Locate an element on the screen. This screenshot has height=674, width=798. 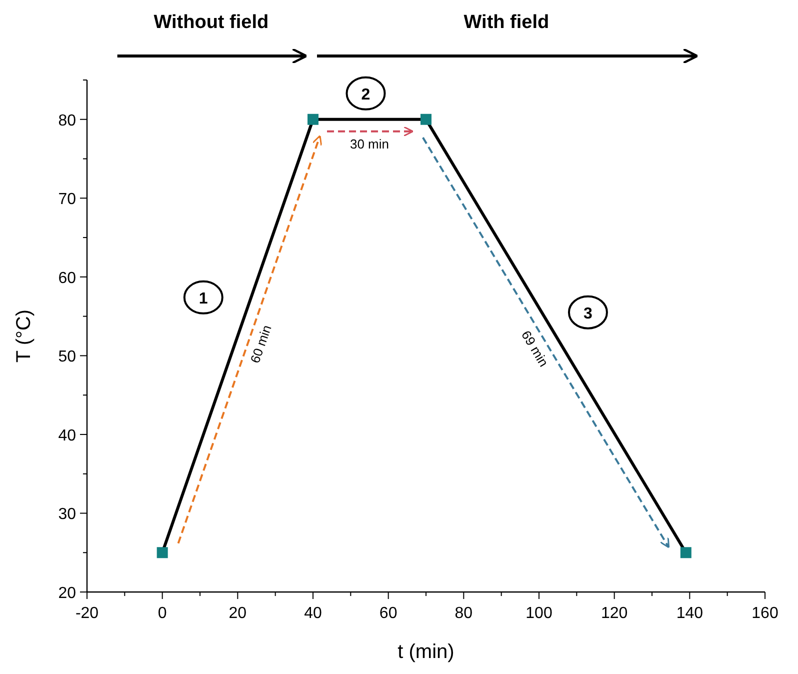
x-tick-label: 60 is located at coordinates (388, 613).